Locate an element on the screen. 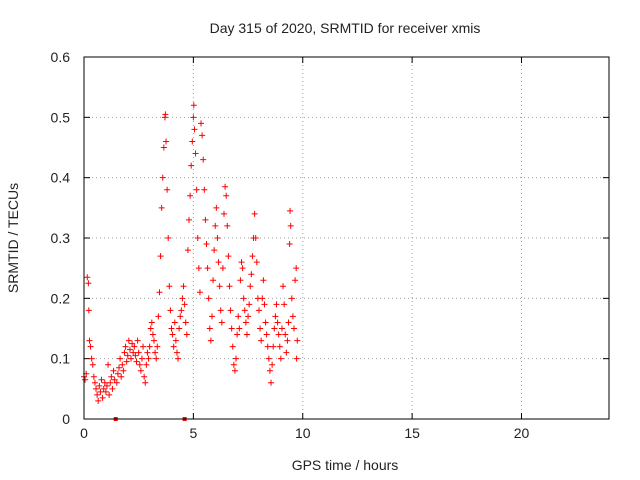  y-tick-label: 0.6 is located at coordinates (61, 57).